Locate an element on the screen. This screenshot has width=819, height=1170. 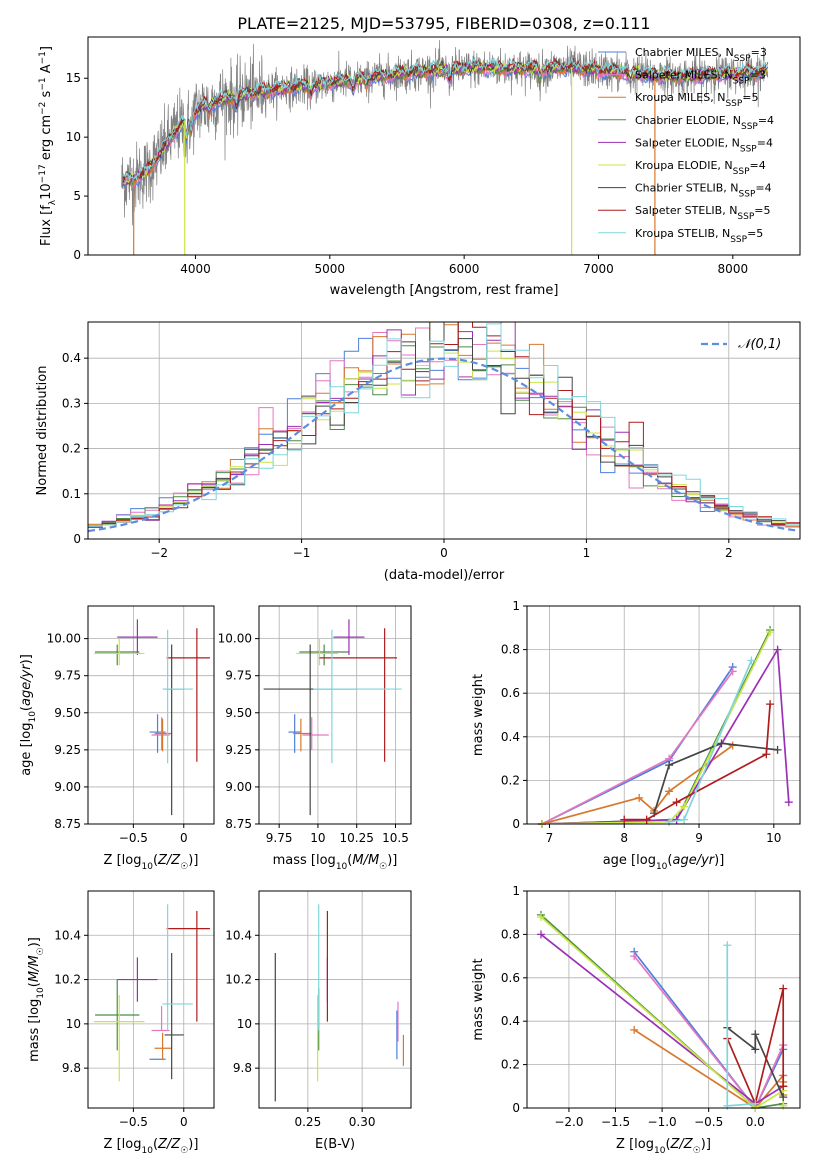
y-axis-label: mass [log10(M/M☉)] is located at coordinates (36, 999).